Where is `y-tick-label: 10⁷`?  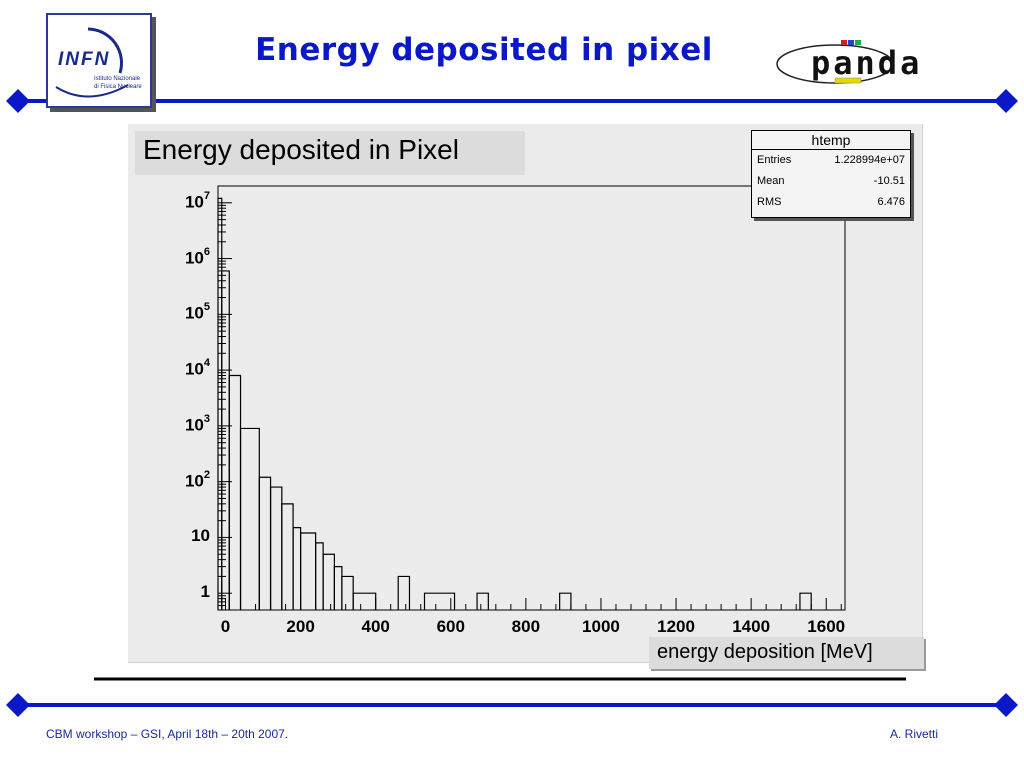
y-tick-label: 10⁷ is located at coordinates (197, 200).